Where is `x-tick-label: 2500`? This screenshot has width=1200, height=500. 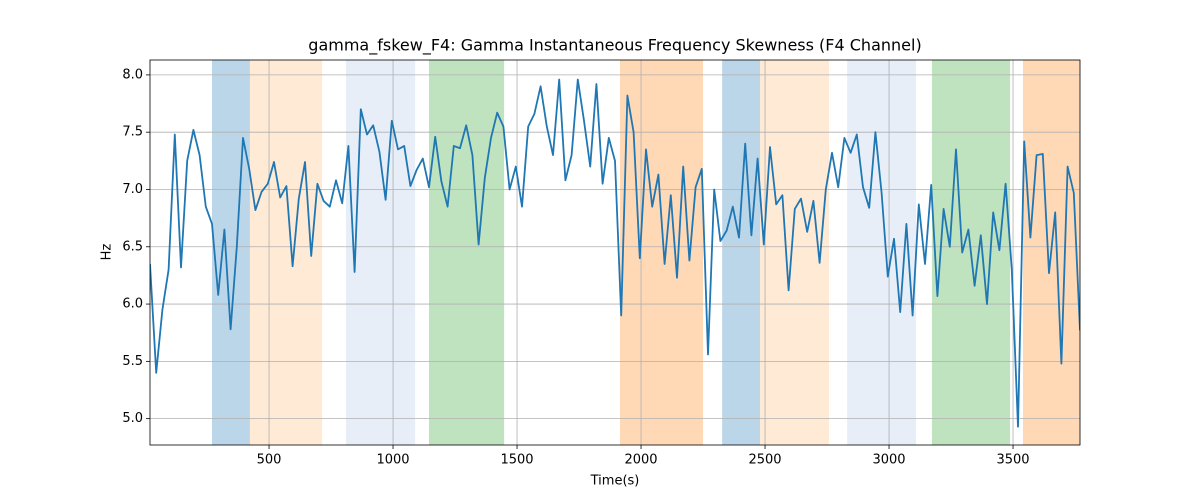
x-tick-label: 2500 is located at coordinates (764, 460).